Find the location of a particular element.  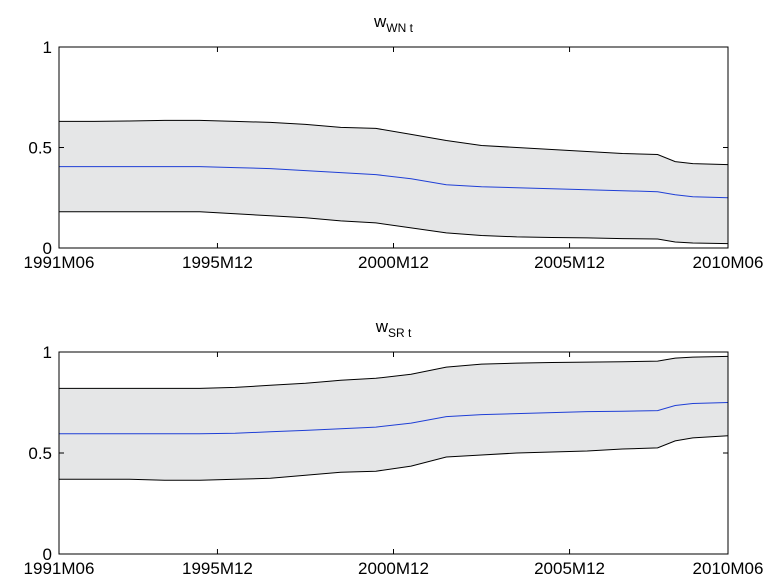

panel-title: wWN t is located at coordinates (393, 23).